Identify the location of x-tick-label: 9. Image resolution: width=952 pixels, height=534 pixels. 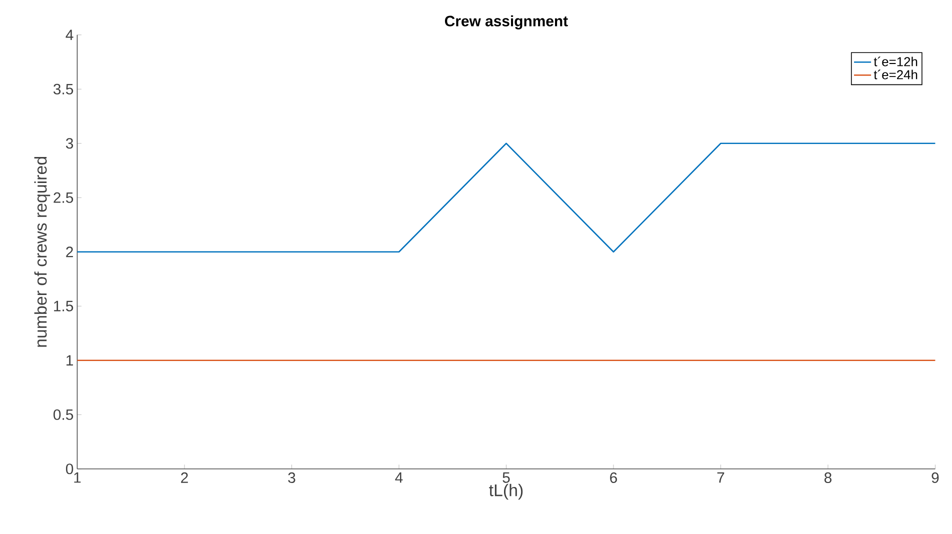
(935, 477).